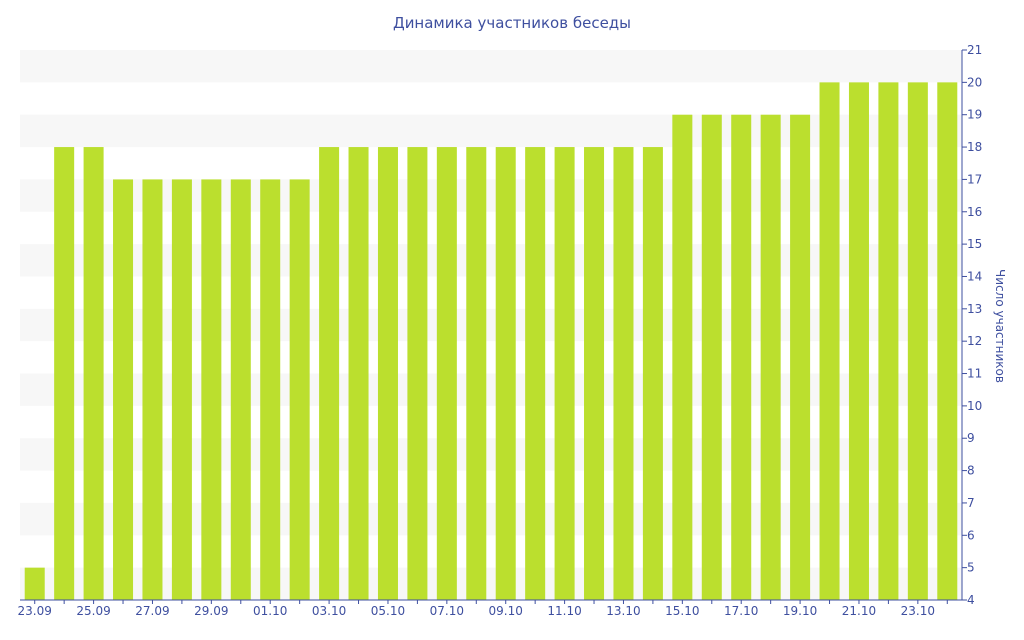 The height and width of the screenshot is (640, 1024). I want to click on x-tick-label: 25.09, so click(93, 611).